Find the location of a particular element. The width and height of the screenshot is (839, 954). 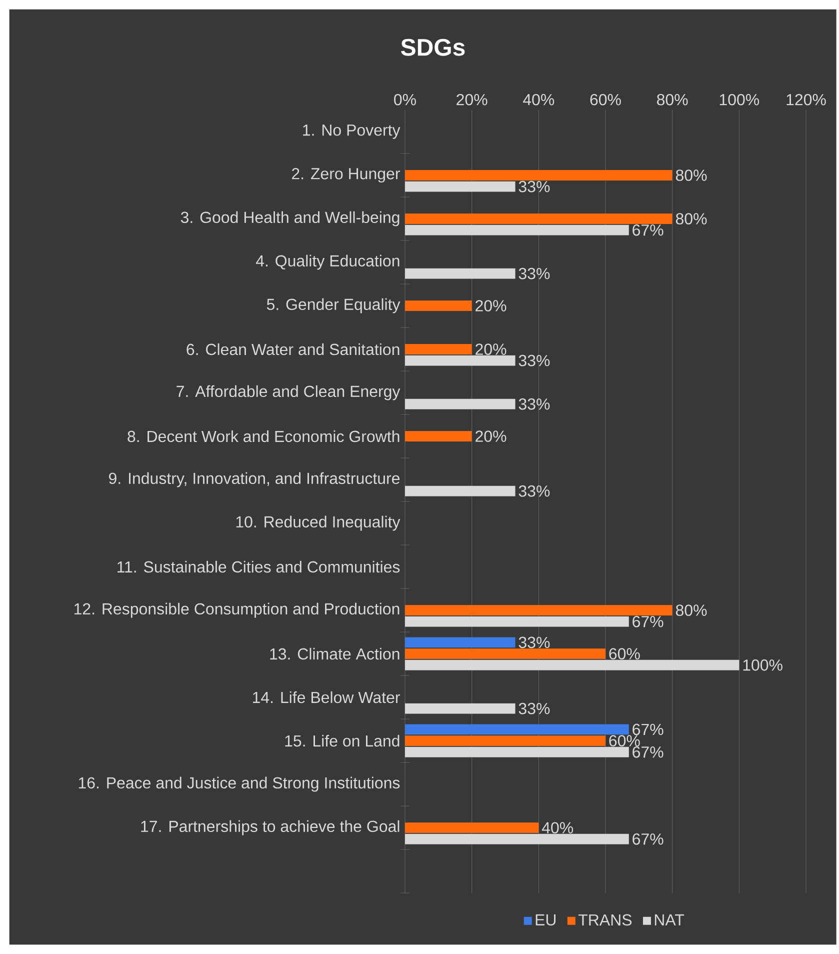

legend-label: EU is located at coordinates (546, 920).